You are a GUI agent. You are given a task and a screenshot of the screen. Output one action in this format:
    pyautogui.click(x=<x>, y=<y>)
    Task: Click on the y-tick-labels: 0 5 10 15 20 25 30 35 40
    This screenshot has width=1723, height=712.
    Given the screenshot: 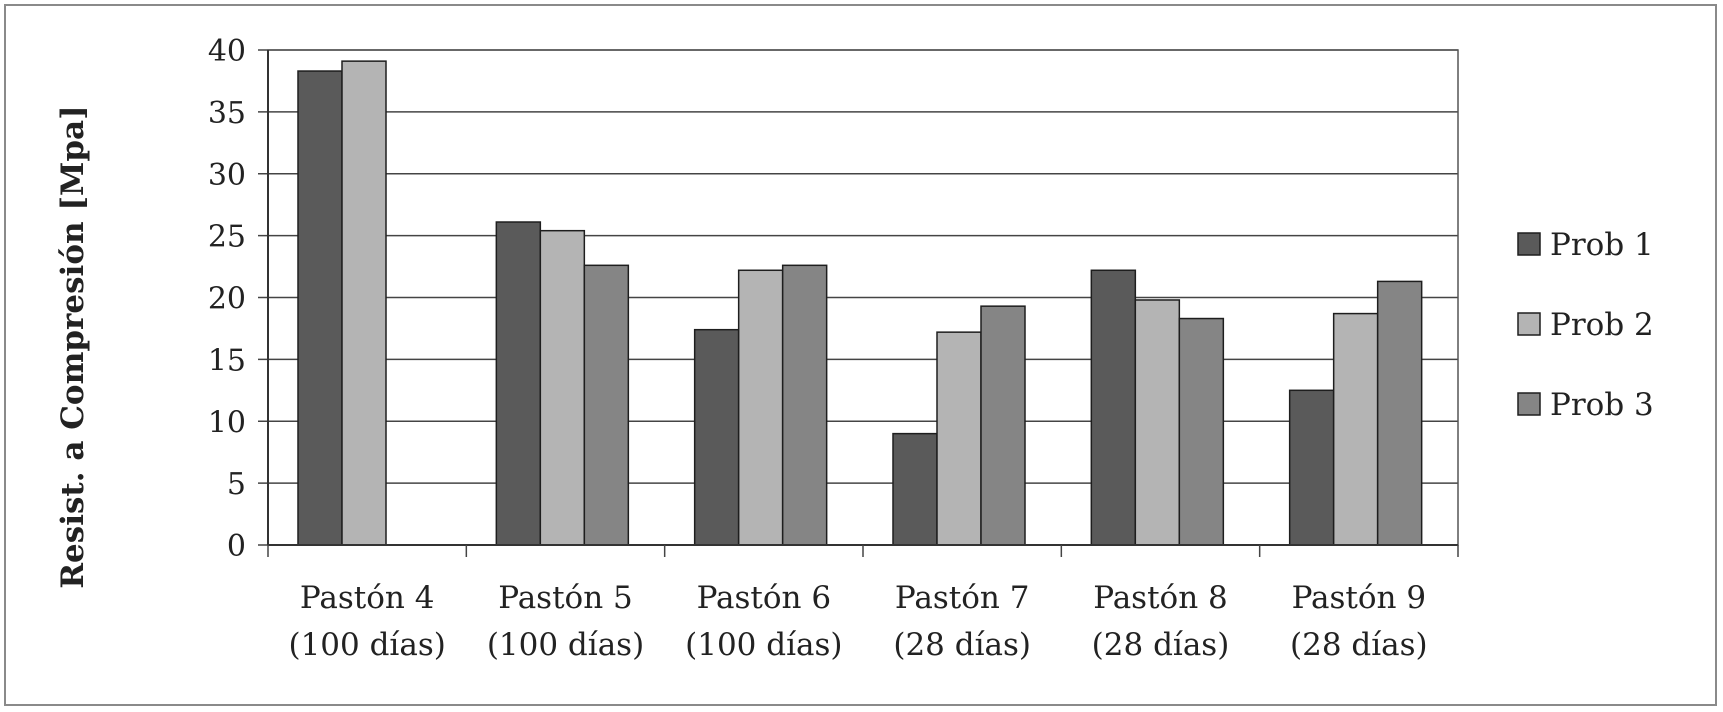 What is the action you would take?
    pyautogui.click(x=227, y=299)
    